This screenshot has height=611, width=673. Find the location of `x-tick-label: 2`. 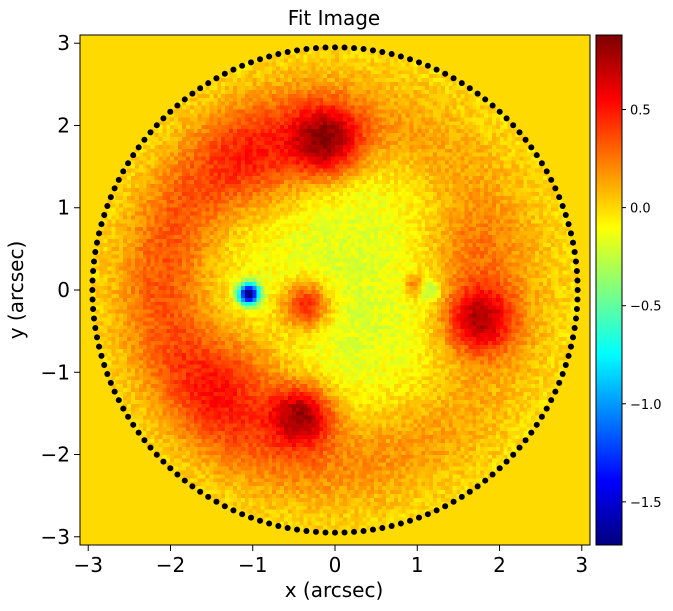

x-tick-label: 2 is located at coordinates (499, 565).